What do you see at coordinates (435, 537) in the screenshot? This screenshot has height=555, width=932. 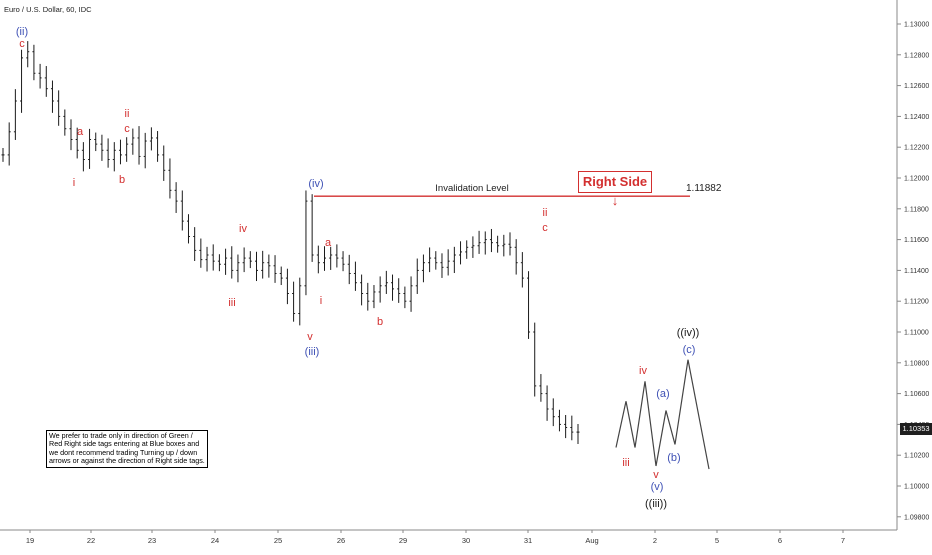 I see `time-axis: 19 22 23 24 25 26 29 30 31 Aug 2 5 6 7` at bounding box center [435, 537].